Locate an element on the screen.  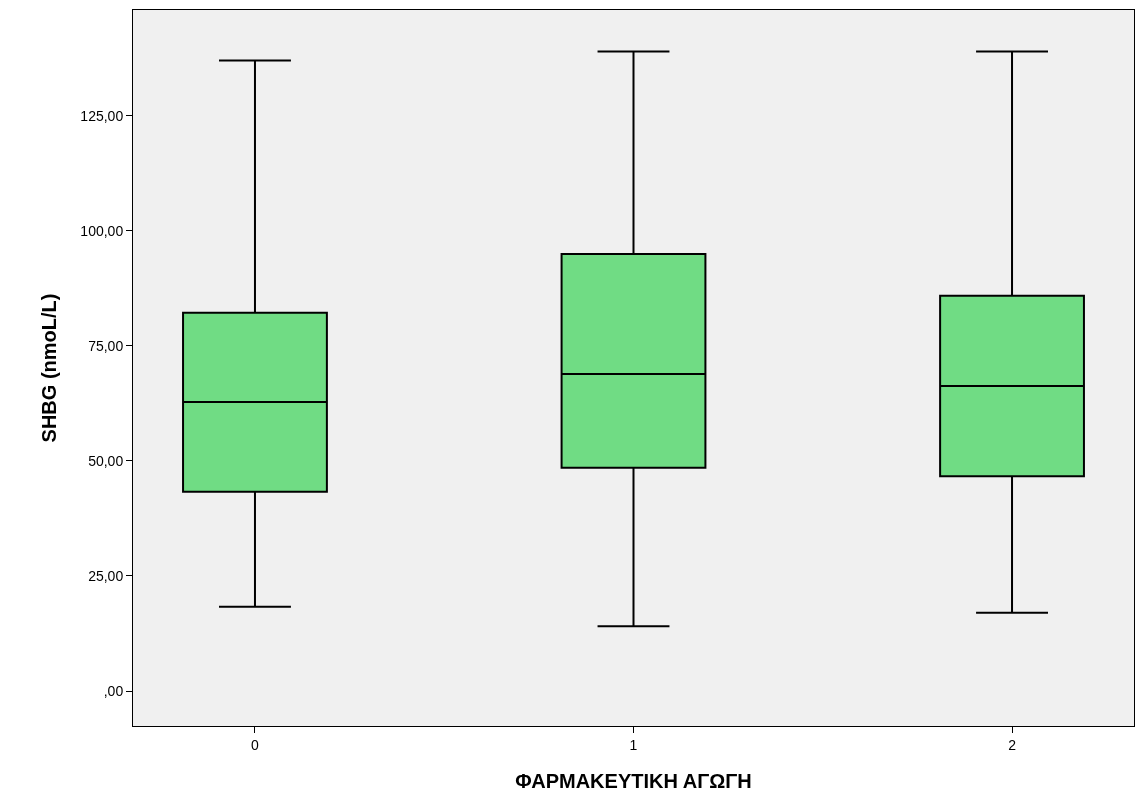
y-tick-label: 100,00 is located at coordinates (102, 230).